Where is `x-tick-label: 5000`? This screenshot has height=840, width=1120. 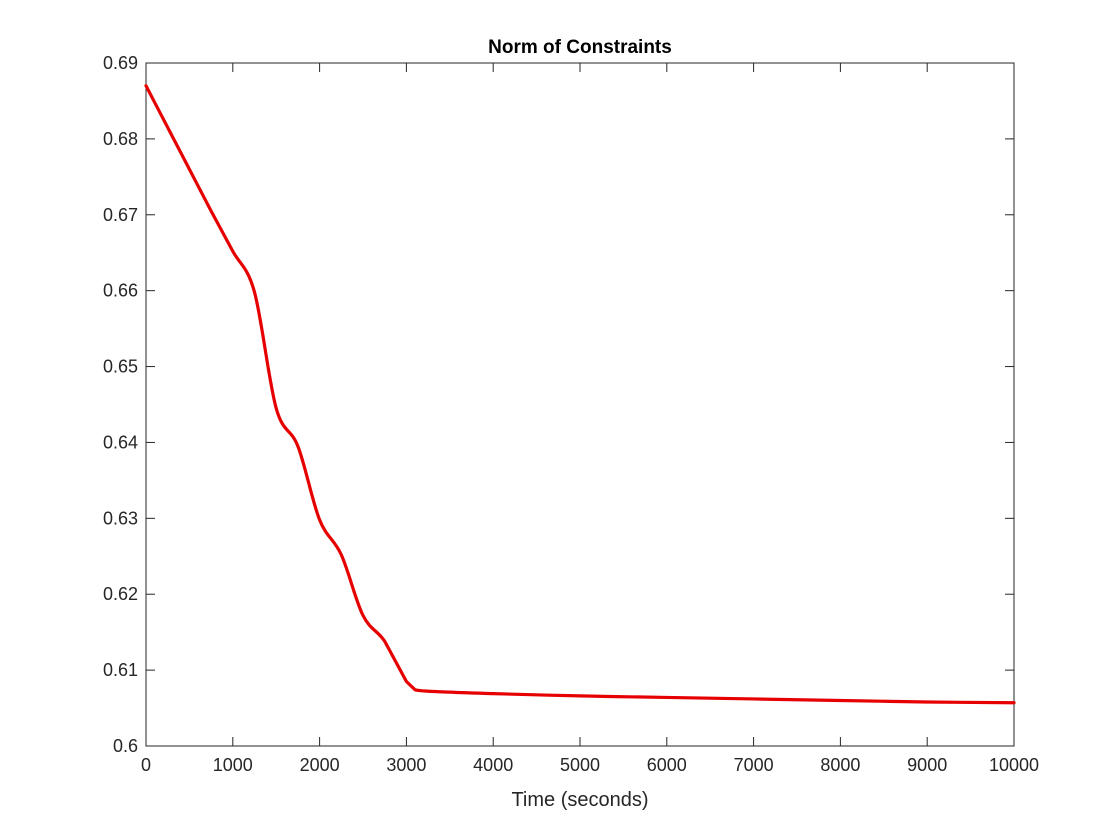
x-tick-label: 5000 is located at coordinates (580, 765).